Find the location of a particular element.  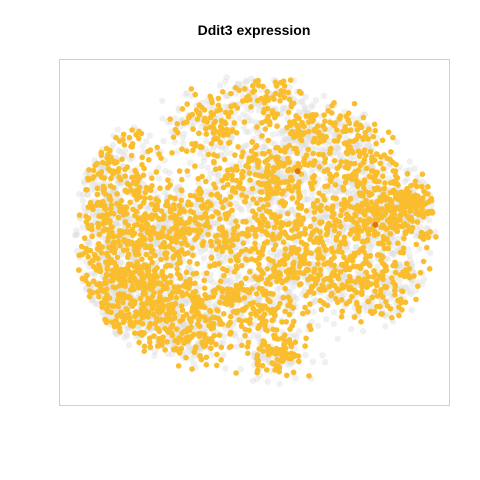

chart-title: Ddit3 expression is located at coordinates (254, 30).